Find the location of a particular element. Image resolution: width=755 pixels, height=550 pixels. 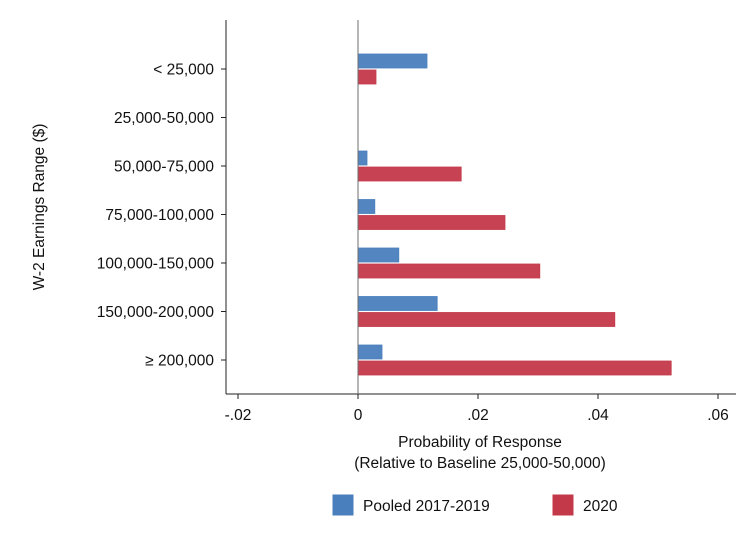

legend: Pooled 2017-2019 2020 is located at coordinates (475, 505).